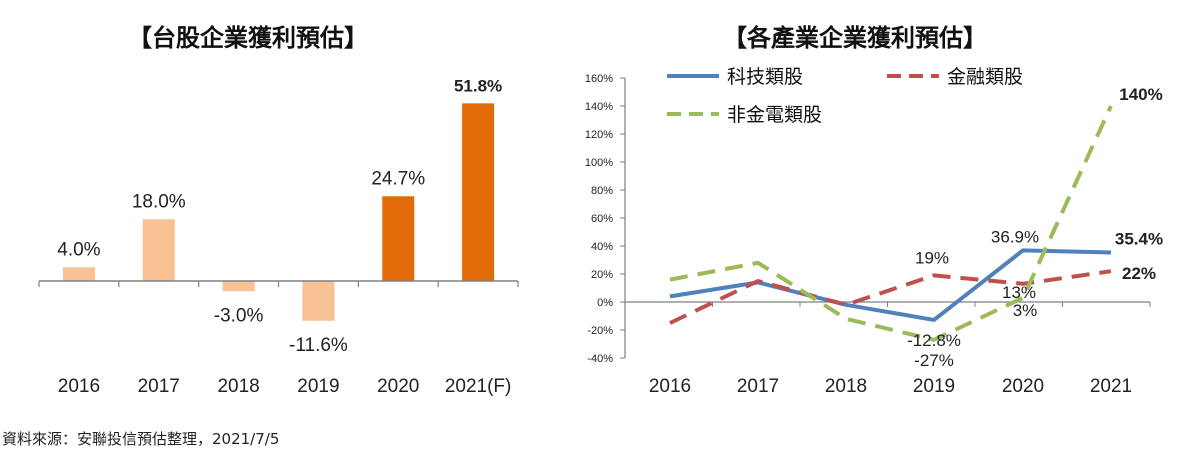 The height and width of the screenshot is (455, 1181). Describe the element at coordinates (1025, 310) in the screenshot. I see `line-value-label: 3%` at that location.